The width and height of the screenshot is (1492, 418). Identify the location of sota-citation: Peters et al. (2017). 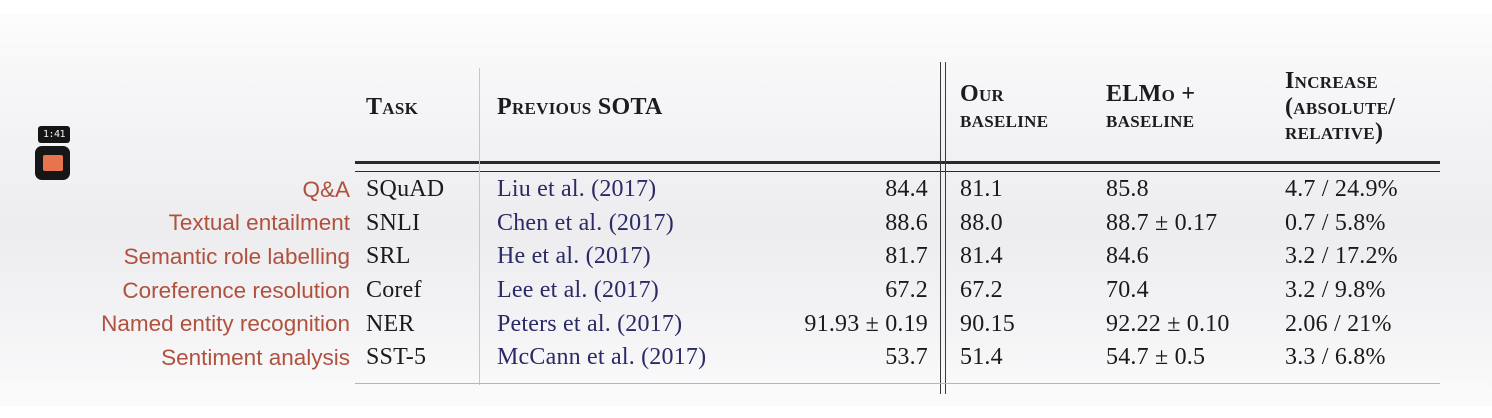
(590, 323).